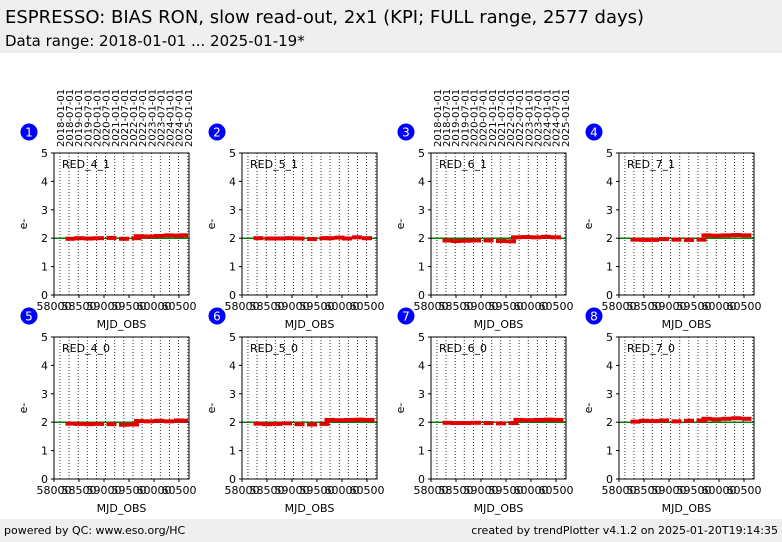 The height and width of the screenshot is (542, 782). What do you see at coordinates (155, 41) in the screenshot?
I see `page-subtitle: Data range: 2018-01-01 ... 2025-01-19*` at bounding box center [155, 41].